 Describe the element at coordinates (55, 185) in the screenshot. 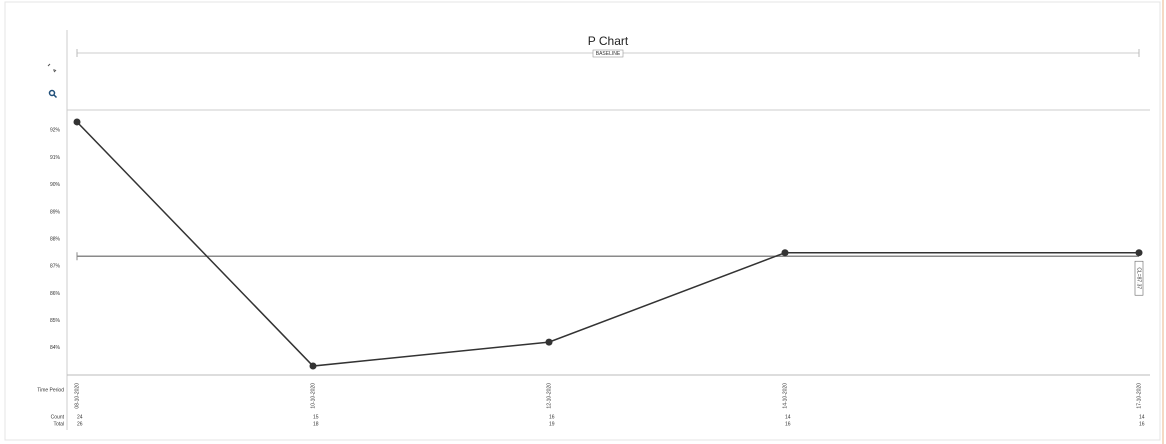

I see `y-tick-label: 90%` at that location.